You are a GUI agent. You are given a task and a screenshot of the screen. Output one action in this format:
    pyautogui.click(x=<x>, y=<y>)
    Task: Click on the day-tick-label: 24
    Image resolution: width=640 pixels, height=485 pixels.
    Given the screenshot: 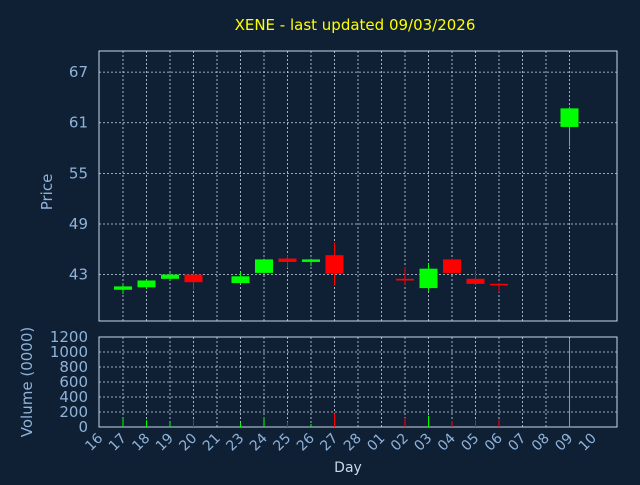 What is the action you would take?
    pyautogui.click(x=259, y=442)
    